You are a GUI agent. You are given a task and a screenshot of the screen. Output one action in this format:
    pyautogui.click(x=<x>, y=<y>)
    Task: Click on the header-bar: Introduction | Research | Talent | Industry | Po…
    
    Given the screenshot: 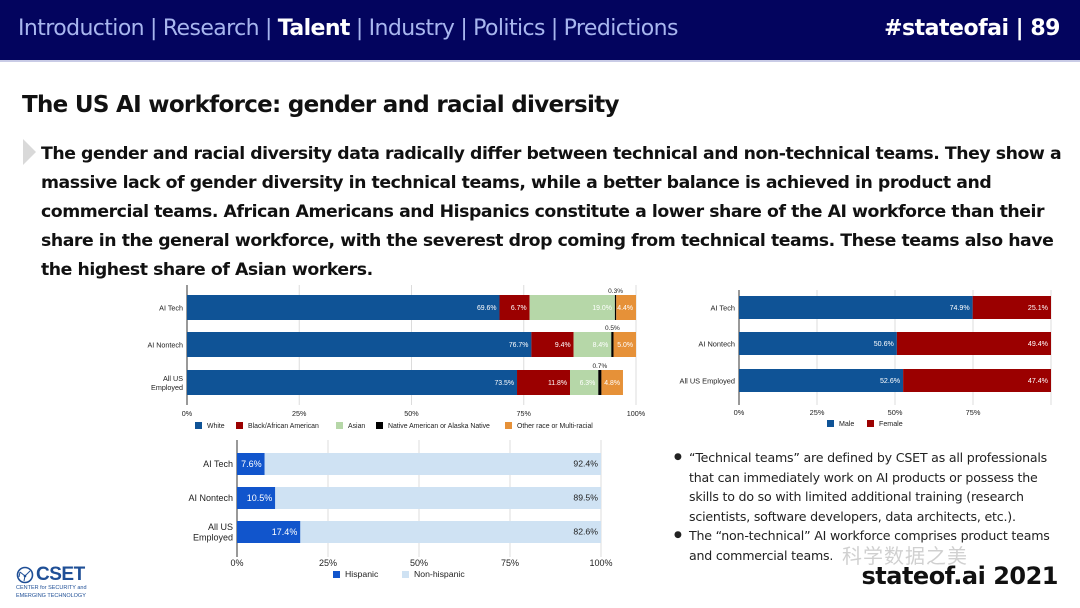 What is the action you would take?
    pyautogui.click(x=540, y=31)
    